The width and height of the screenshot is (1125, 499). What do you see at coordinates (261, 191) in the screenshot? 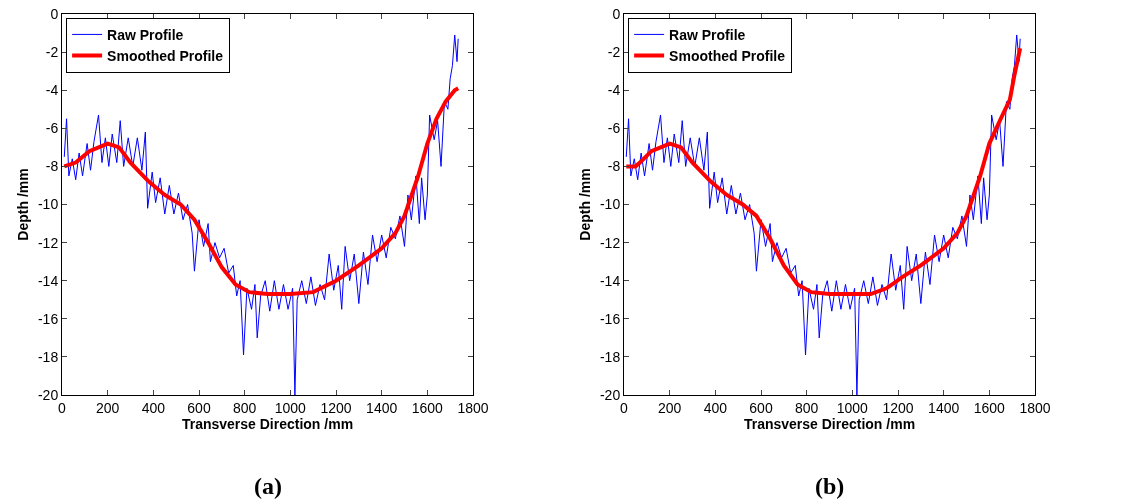
I see `line-series` at bounding box center [261, 191].